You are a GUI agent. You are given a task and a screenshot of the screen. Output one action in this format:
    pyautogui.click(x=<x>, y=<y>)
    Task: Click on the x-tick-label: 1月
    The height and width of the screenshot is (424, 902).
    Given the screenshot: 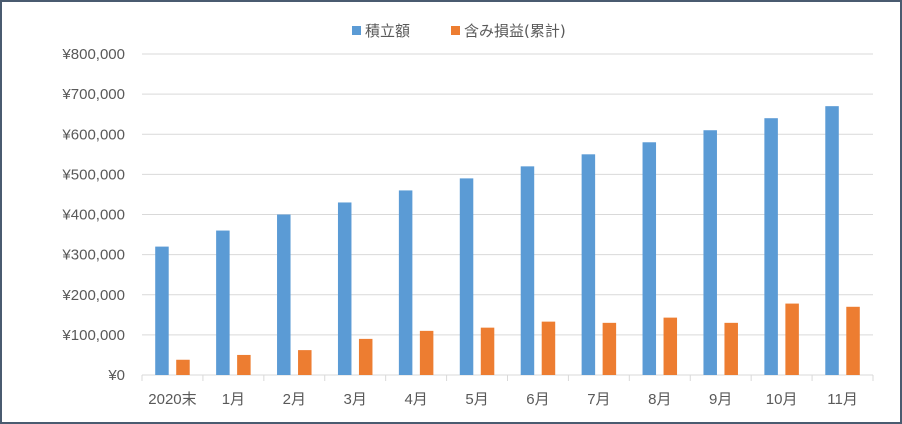 What is the action you would take?
    pyautogui.click(x=233, y=399)
    